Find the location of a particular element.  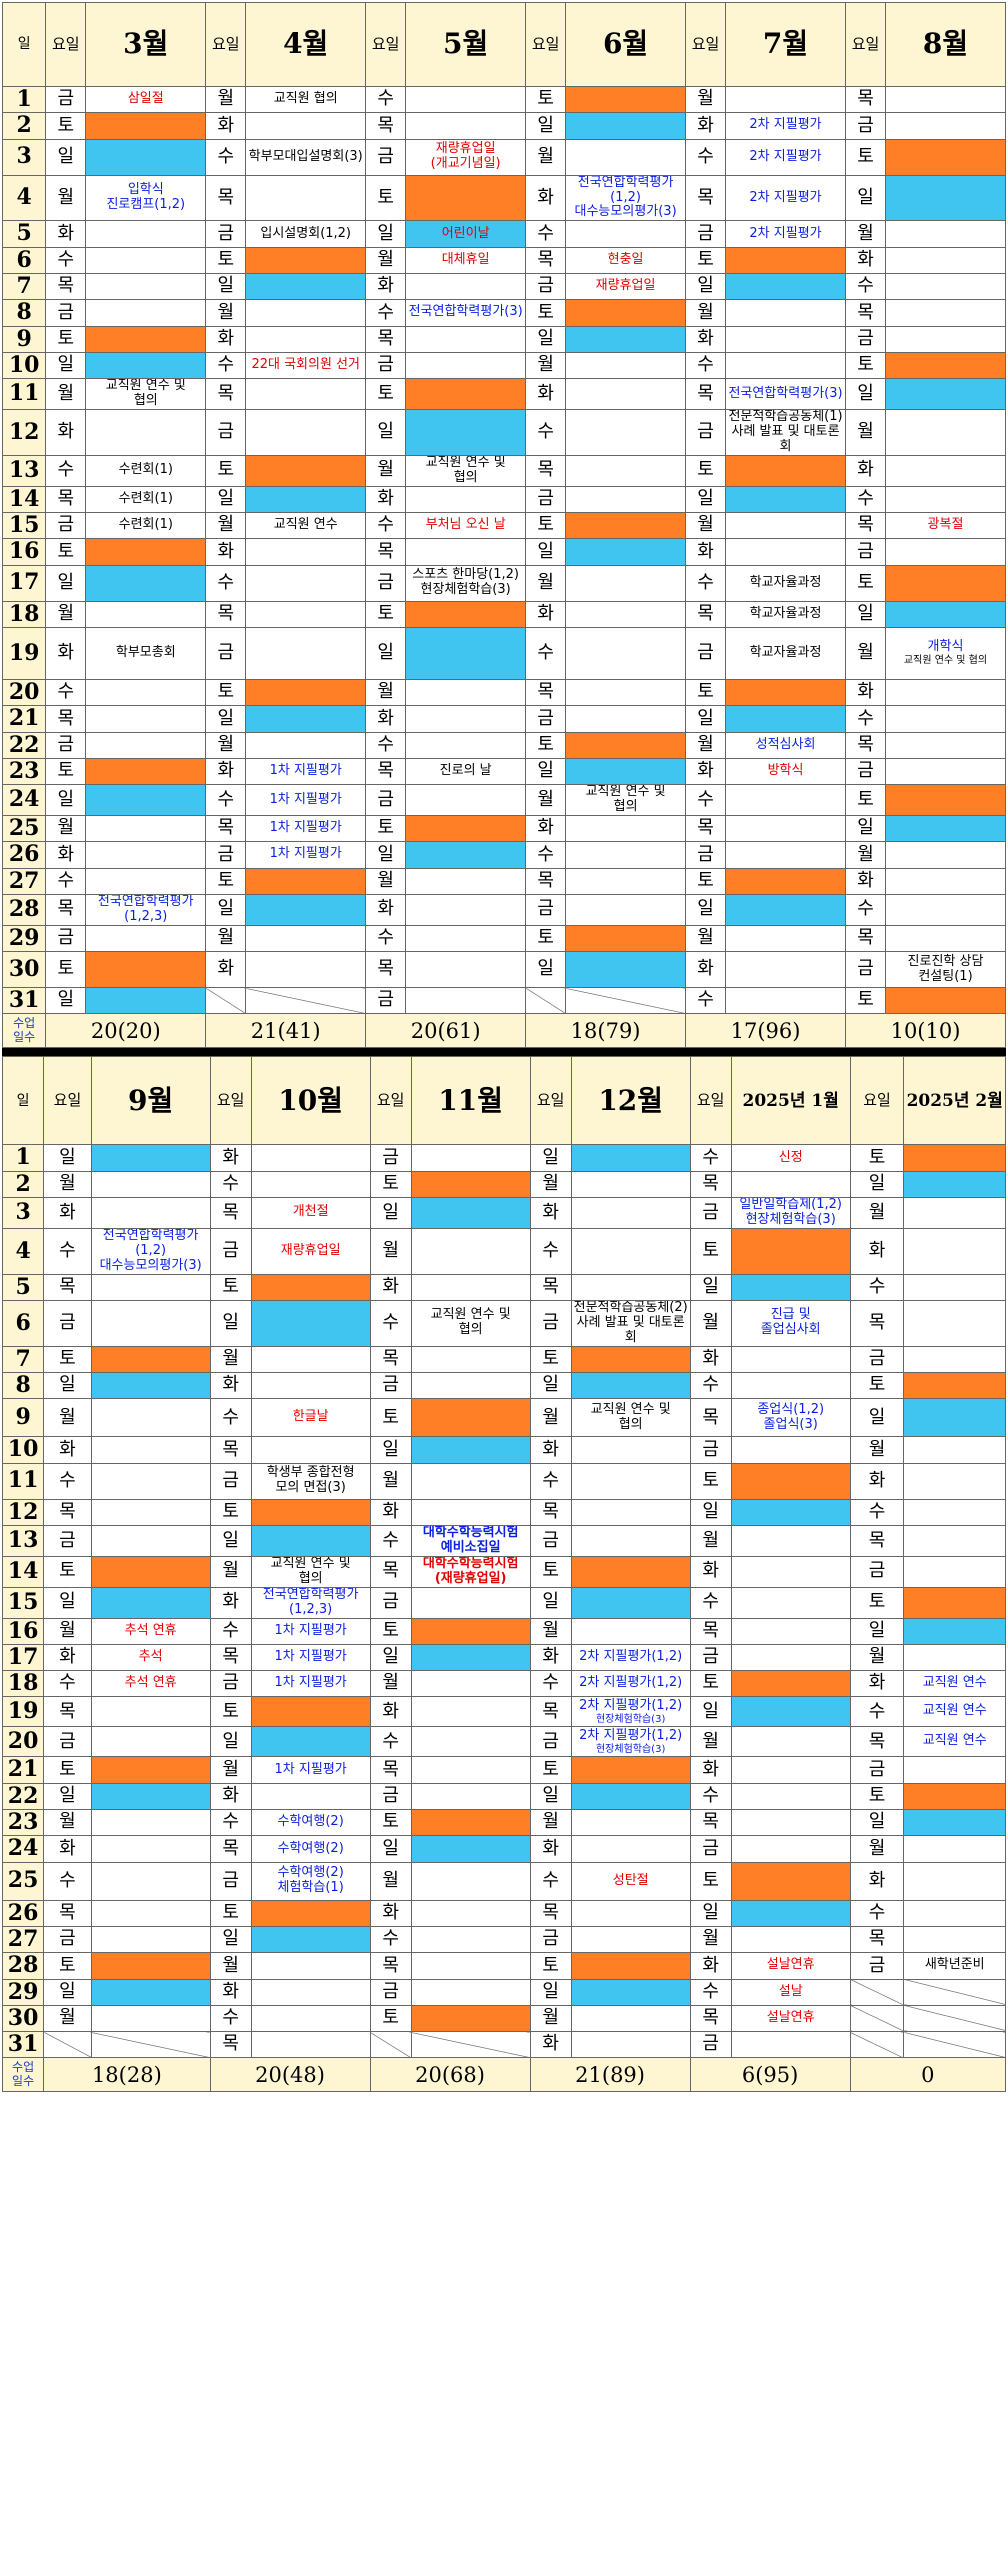

event-cell: 전문적학습공동체(2) 사례 발표 및 대토론회 is located at coordinates (630, 1323).